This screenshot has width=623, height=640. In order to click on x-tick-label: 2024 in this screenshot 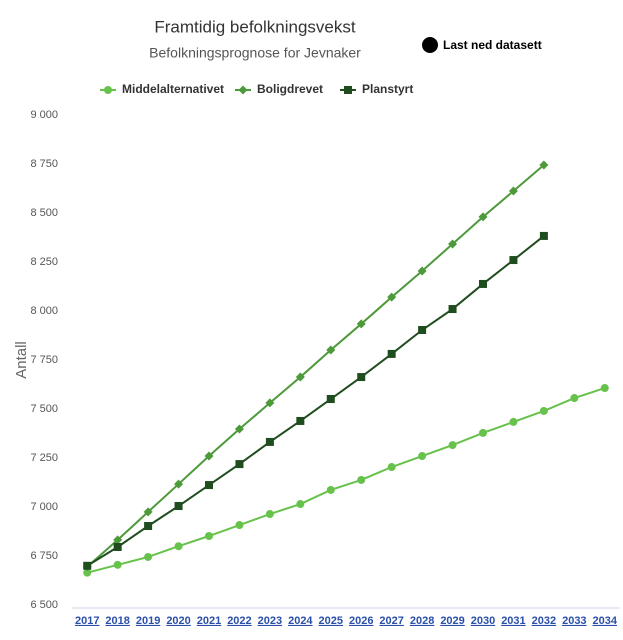, I will do `click(300, 621)`.